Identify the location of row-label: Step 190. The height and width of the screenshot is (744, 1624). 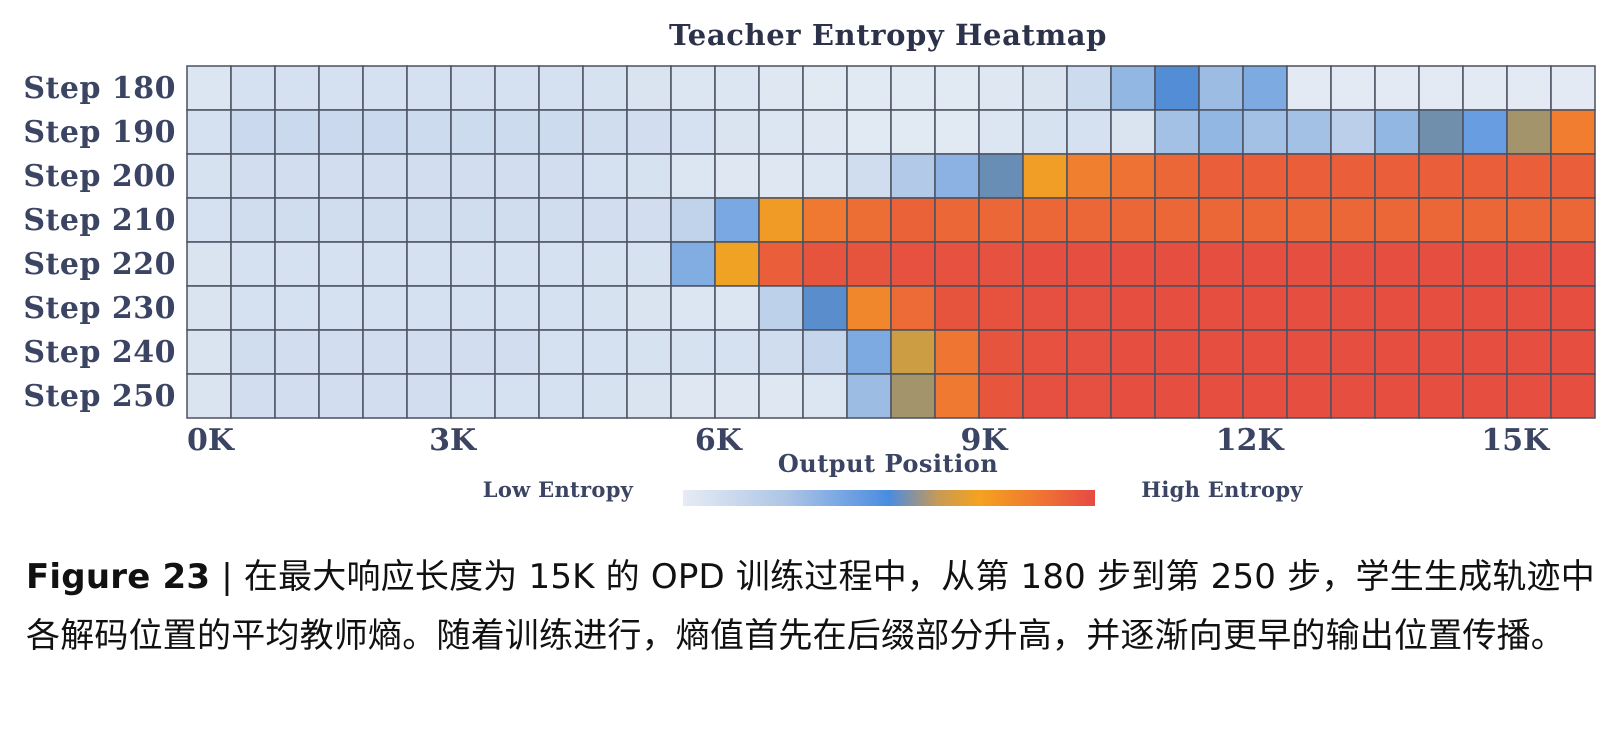
(99, 132).